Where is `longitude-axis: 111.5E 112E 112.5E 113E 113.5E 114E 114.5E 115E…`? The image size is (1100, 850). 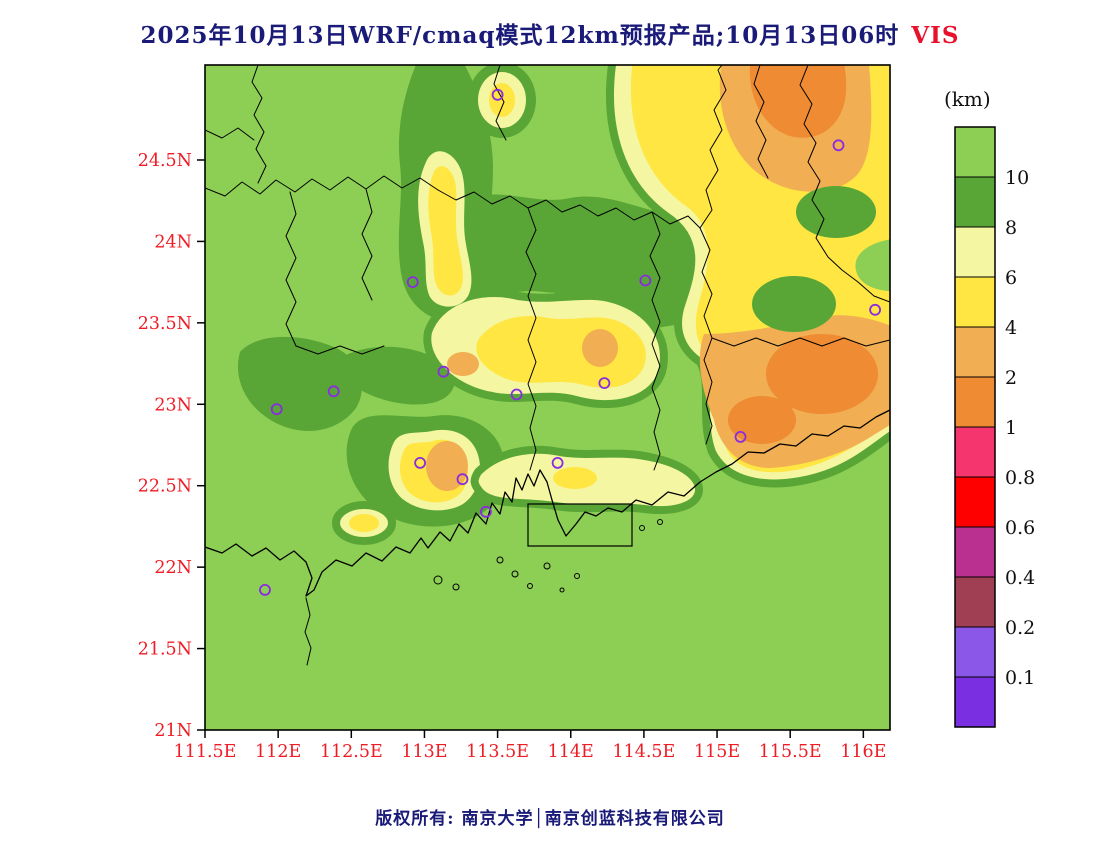
longitude-axis: 111.5E 112E 112.5E 113E 113.5E 114E 114.5E 115E… is located at coordinates (530, 746).